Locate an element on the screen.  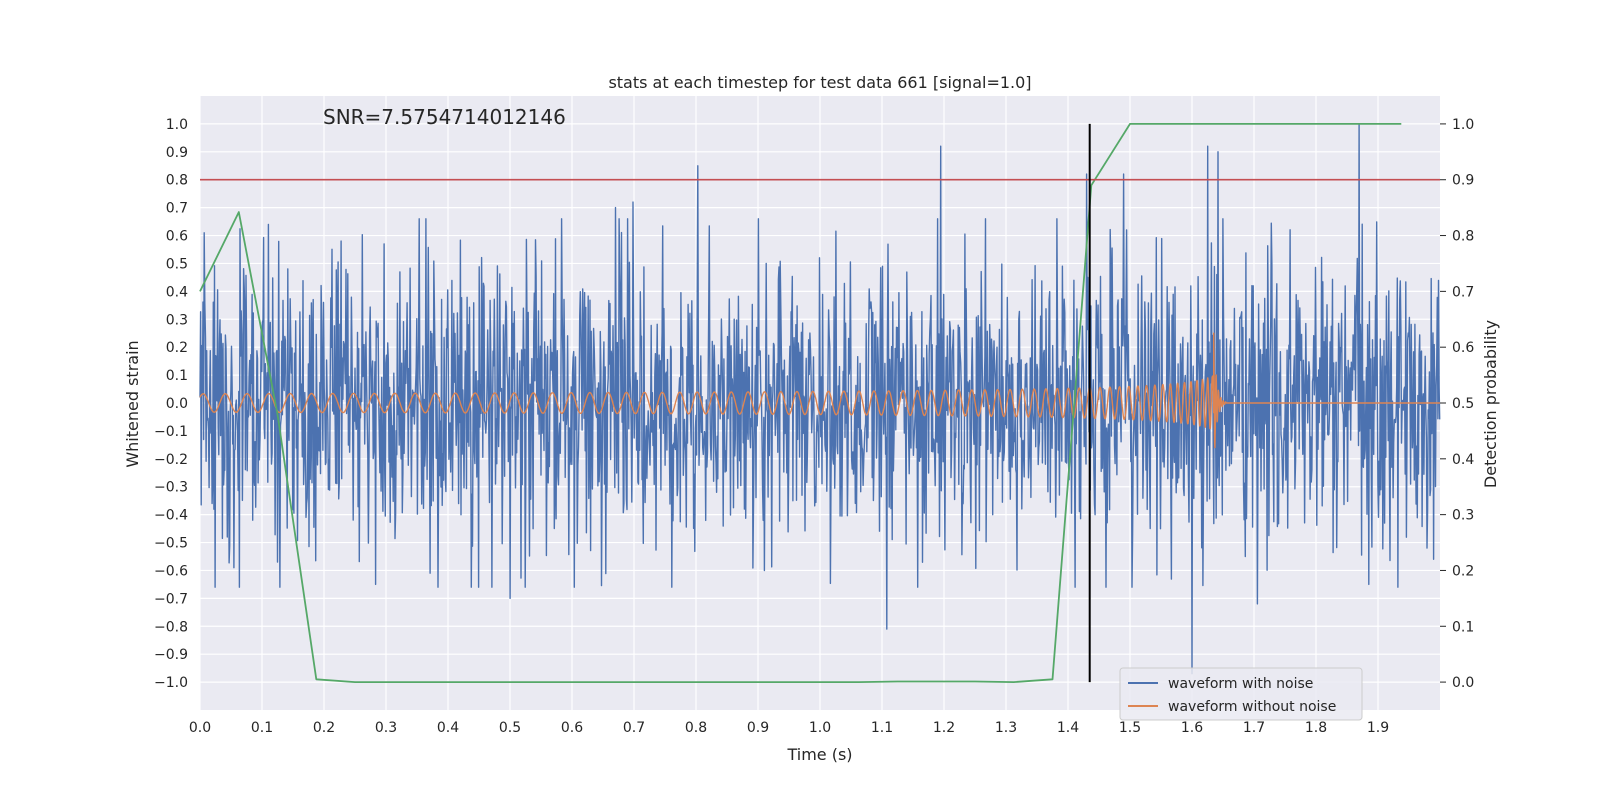
y2-tick-label: 1.0 is located at coordinates (1463, 125).